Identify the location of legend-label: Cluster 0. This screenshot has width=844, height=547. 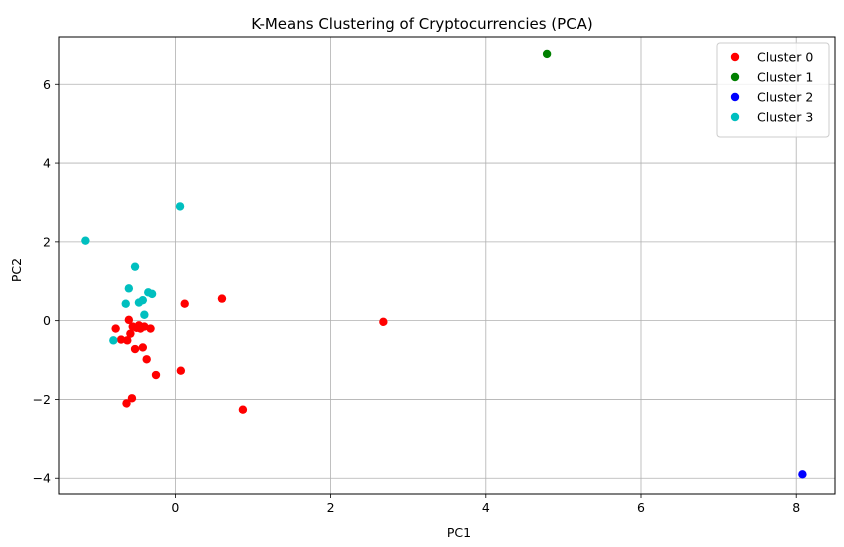
(785, 57).